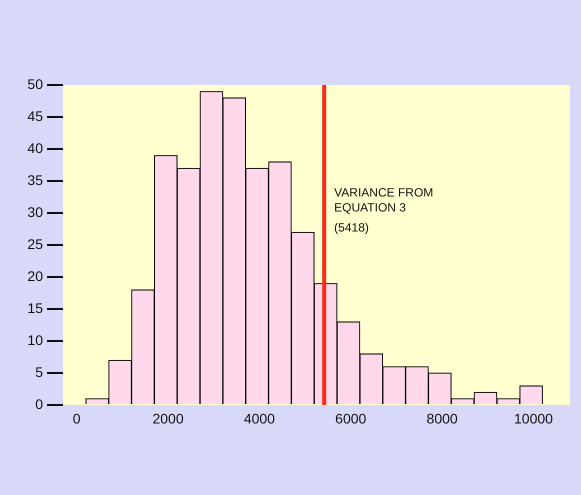  What do you see at coordinates (35, 244) in the screenshot?
I see `y-tick-label: 25` at bounding box center [35, 244].